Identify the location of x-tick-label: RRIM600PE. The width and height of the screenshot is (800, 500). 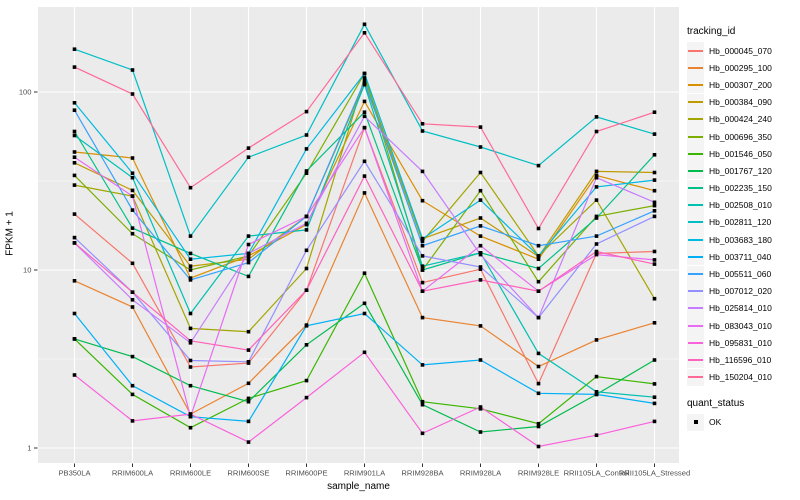
(306, 473).